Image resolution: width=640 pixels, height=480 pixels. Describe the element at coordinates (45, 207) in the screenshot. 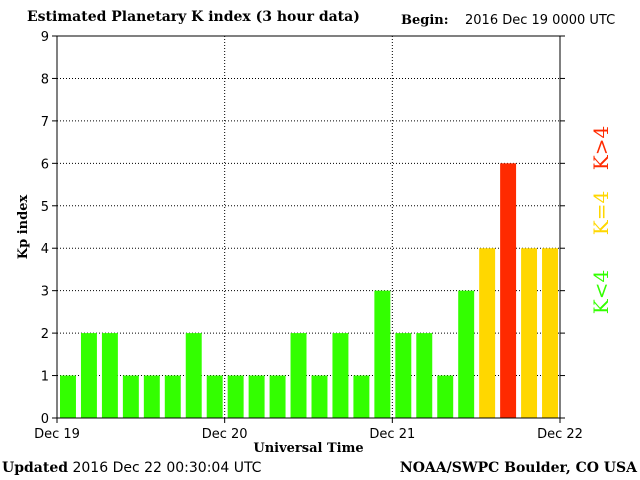

I see `y-tick-label: 5` at that location.